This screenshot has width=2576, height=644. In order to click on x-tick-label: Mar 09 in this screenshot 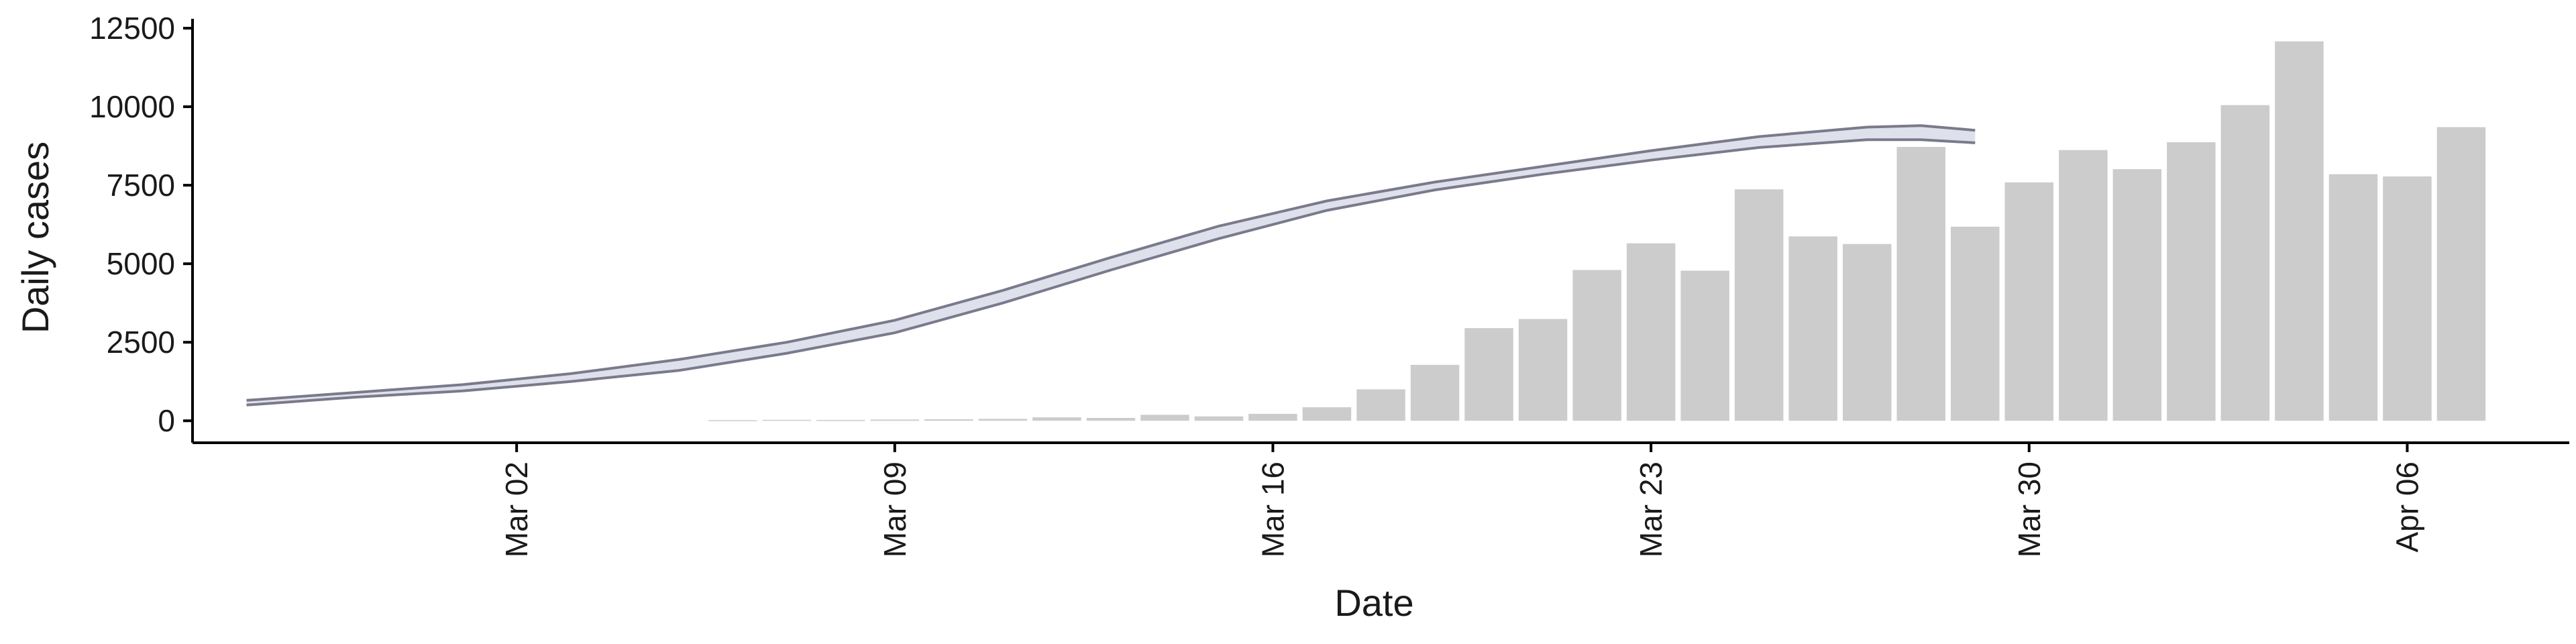, I will do `click(894, 509)`.